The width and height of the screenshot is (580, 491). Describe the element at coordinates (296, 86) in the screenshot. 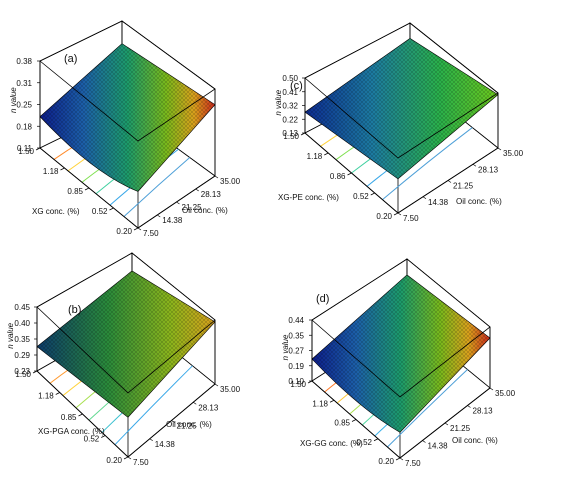

I see `panel-label: (c)` at that location.